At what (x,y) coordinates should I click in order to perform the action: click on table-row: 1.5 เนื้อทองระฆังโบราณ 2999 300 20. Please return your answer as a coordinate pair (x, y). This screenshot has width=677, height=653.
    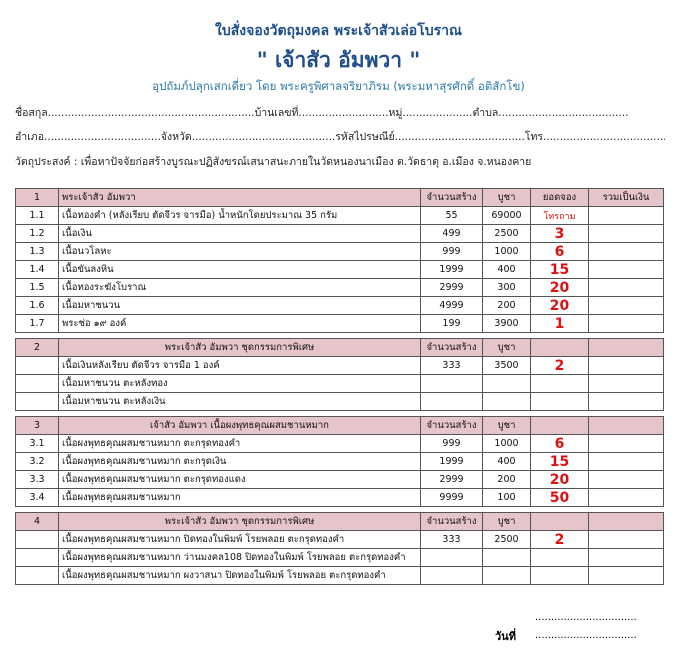
    Looking at the image, I should click on (339, 287).